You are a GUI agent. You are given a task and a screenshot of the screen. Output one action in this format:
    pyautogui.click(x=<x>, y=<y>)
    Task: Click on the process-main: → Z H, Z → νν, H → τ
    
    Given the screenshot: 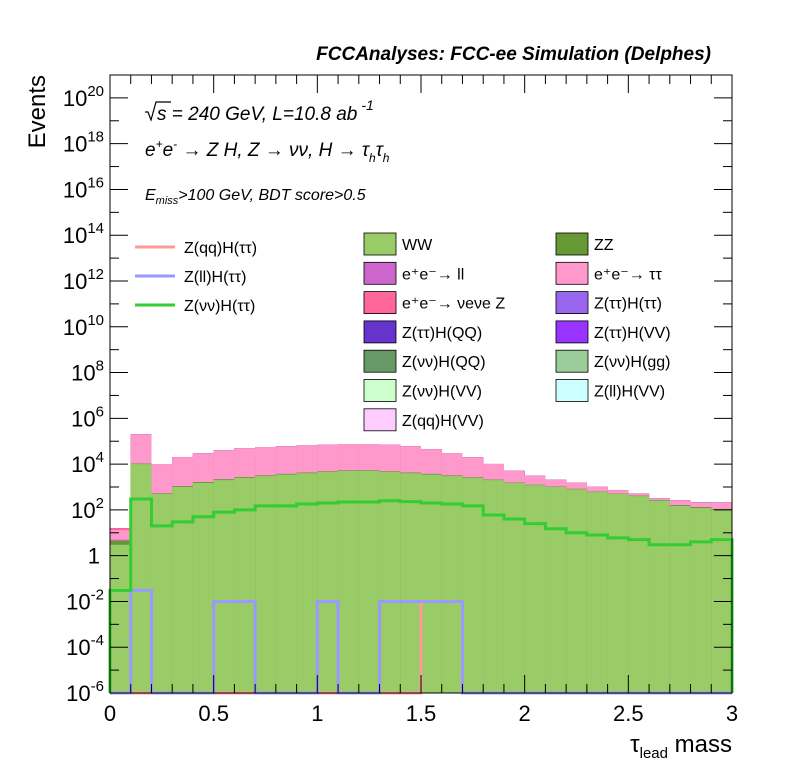 What is the action you would take?
    pyautogui.click(x=274, y=150)
    